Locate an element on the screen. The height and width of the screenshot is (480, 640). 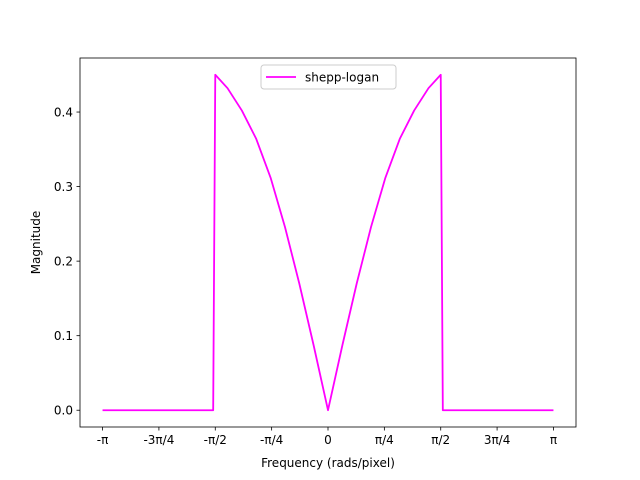
y-tick-label: 0.0 is located at coordinates (63, 411).